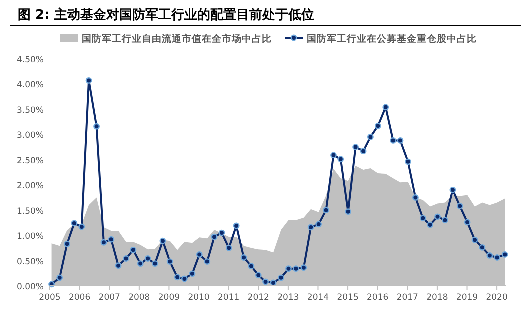  What do you see at coordinates (79, 298) in the screenshot?
I see `x-tick-label: 2006` at bounding box center [79, 298].